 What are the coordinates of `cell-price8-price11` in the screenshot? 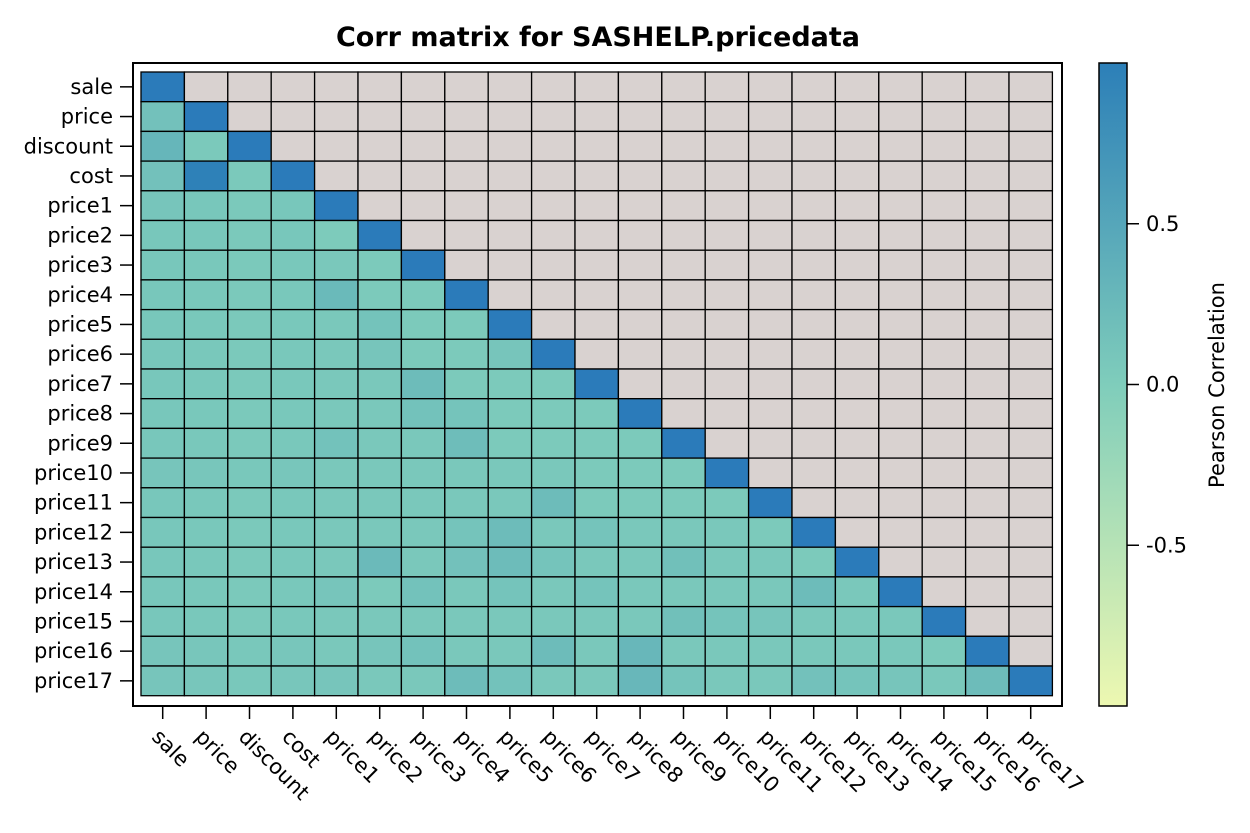 It's located at (770, 414).